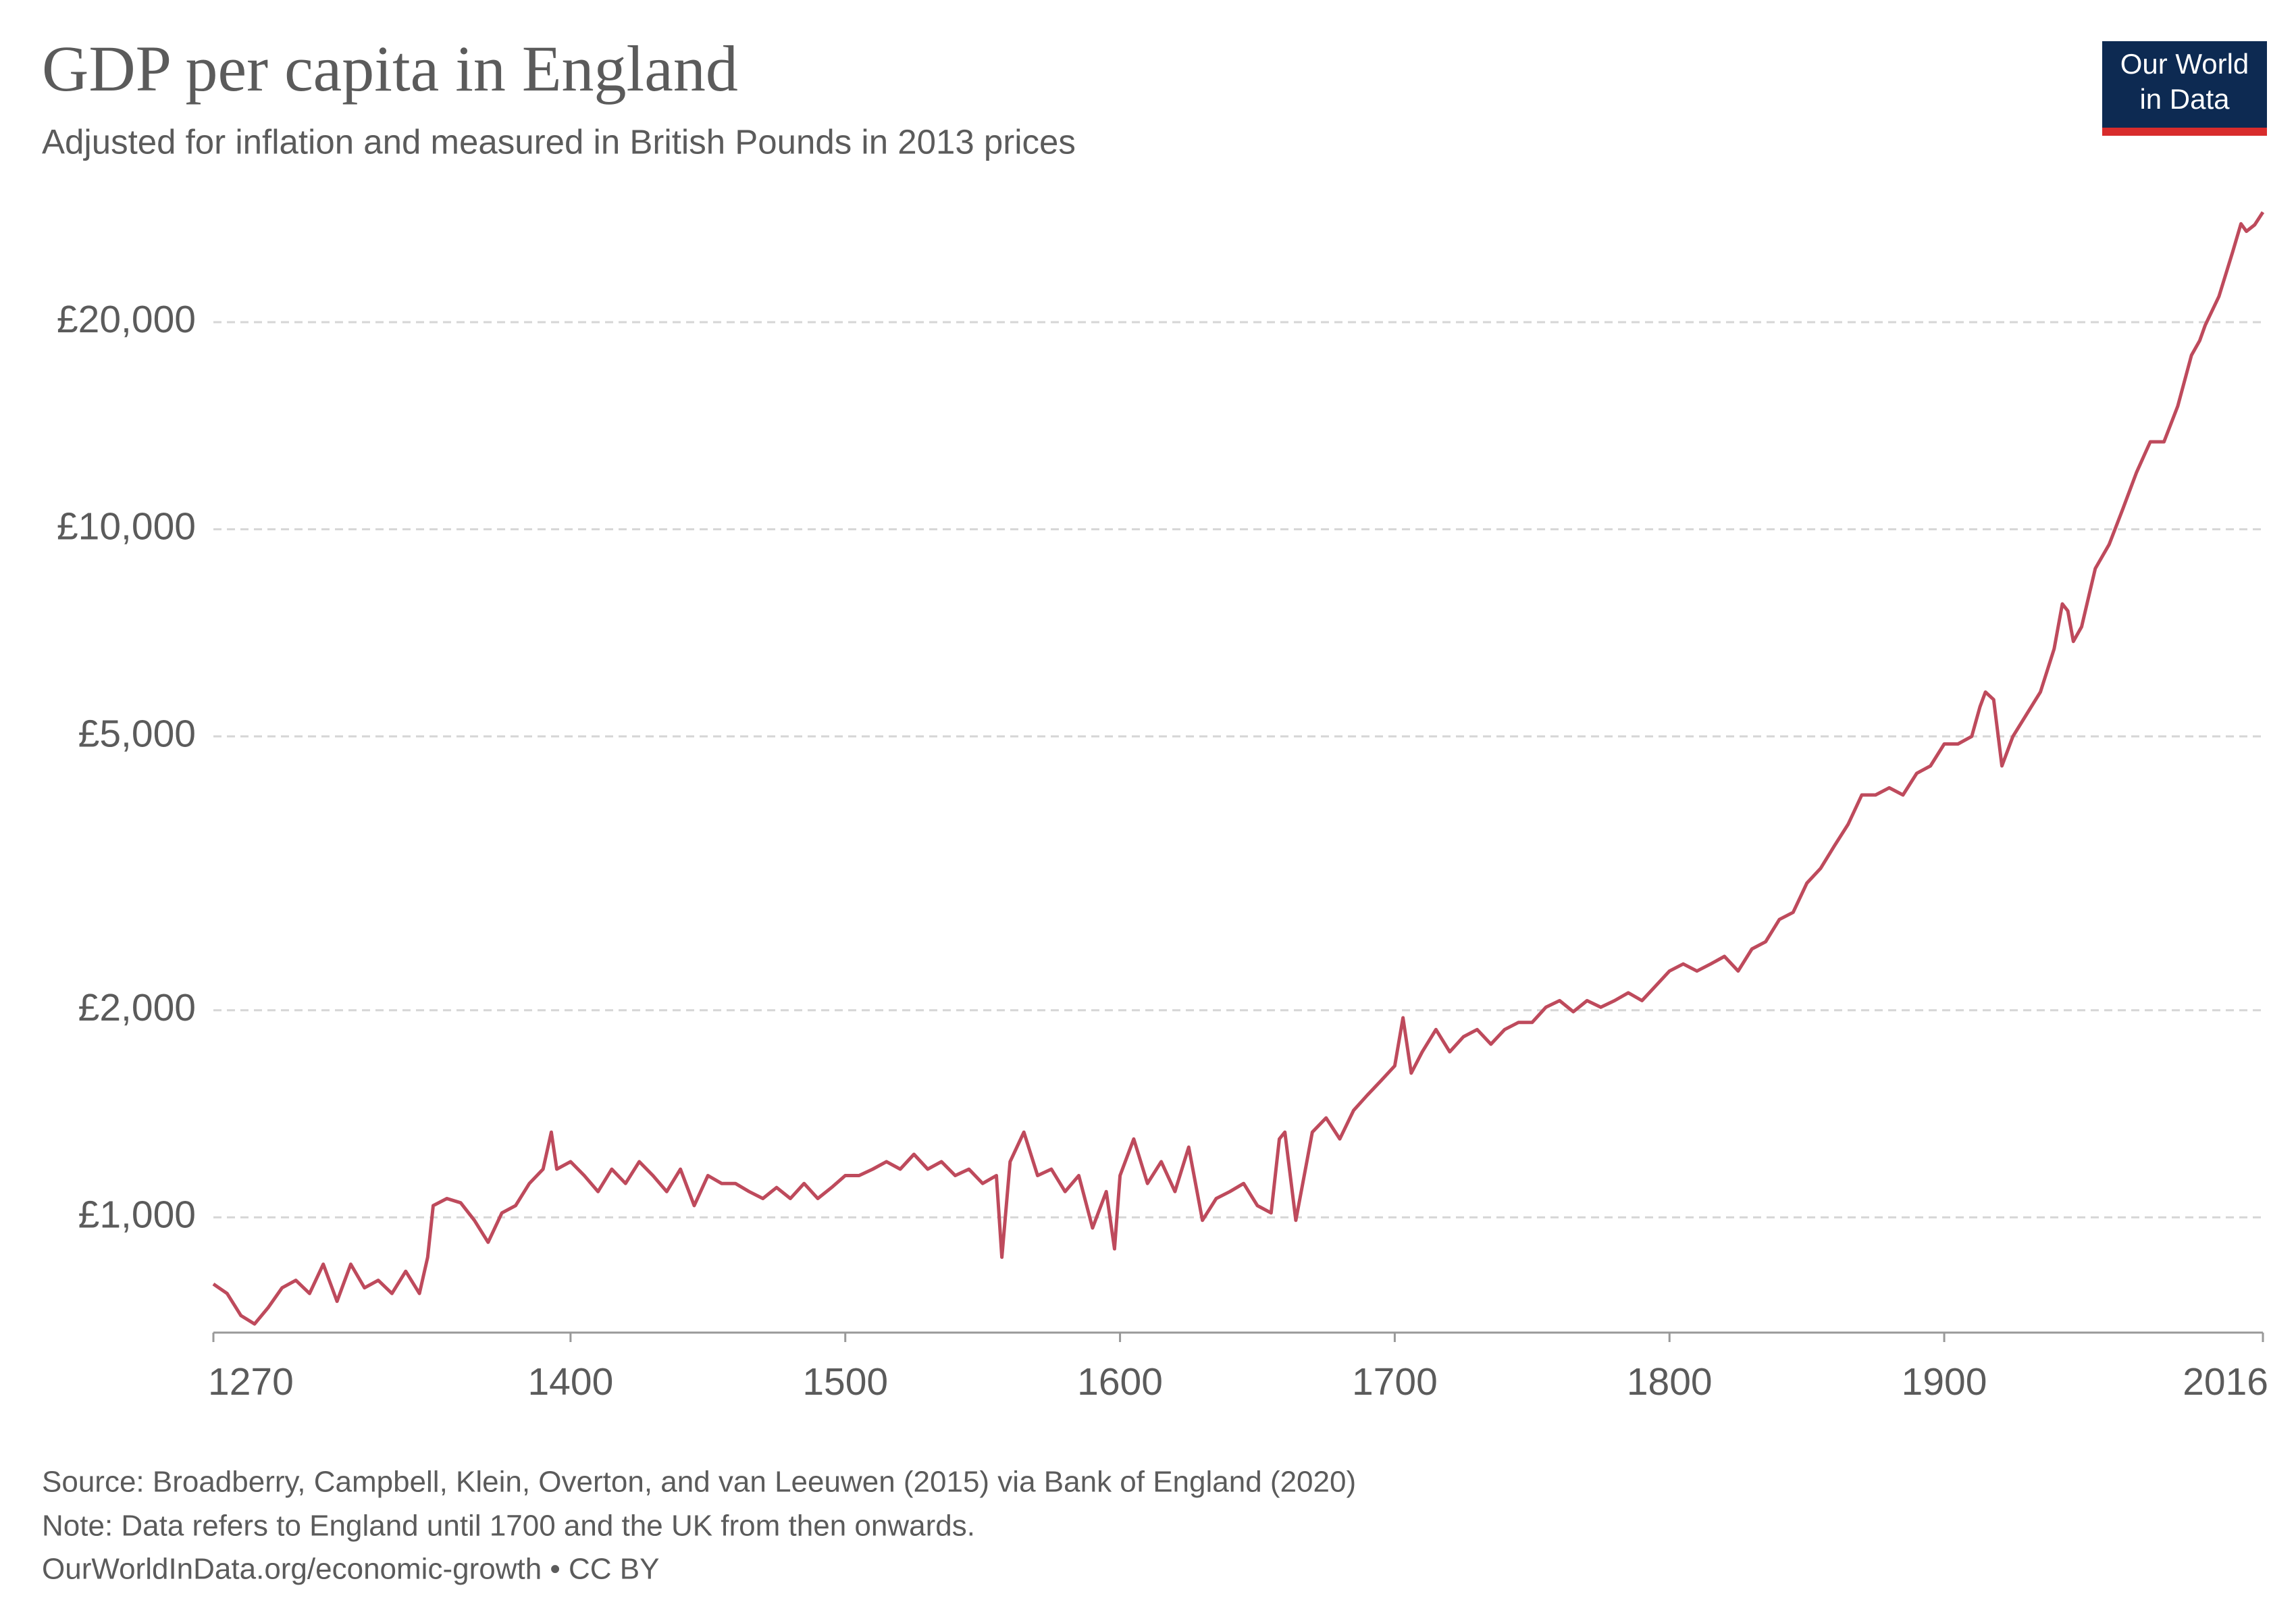 The image size is (2296, 1621). I want to click on y-tick-label: £20,000, so click(126, 319).